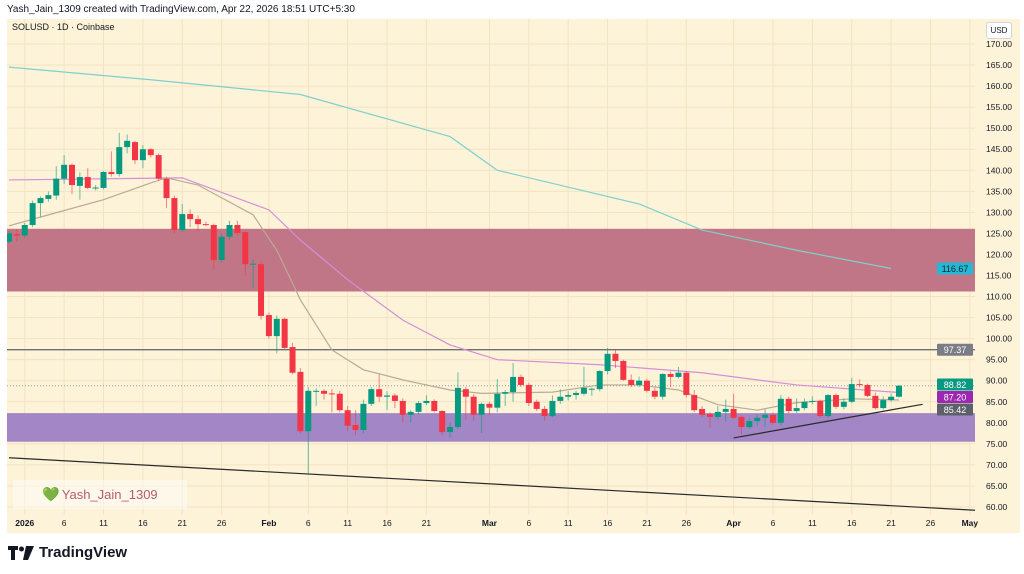 This screenshot has width=1024, height=574. What do you see at coordinates (999, 254) in the screenshot?
I see `y-tick-label: 120.00` at bounding box center [999, 254].